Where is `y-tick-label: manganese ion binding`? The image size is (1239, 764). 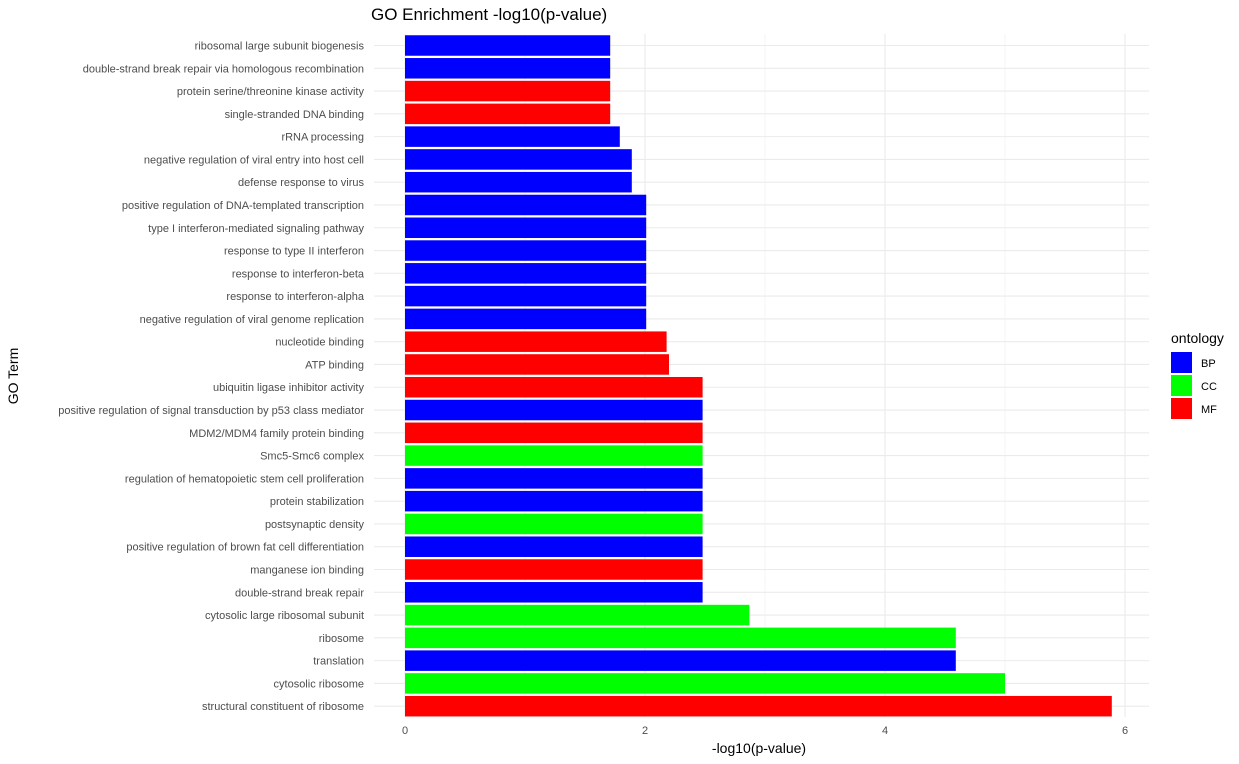
y-tick-label: manganese ion binding is located at coordinates (307, 571).